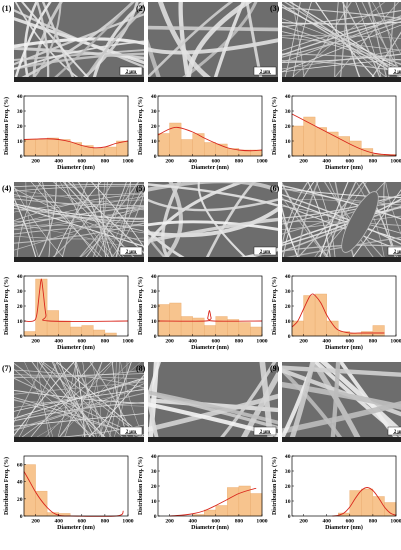 The width and height of the screenshot is (401, 550). I want to click on y-tick-label: 60, so click(20, 465).